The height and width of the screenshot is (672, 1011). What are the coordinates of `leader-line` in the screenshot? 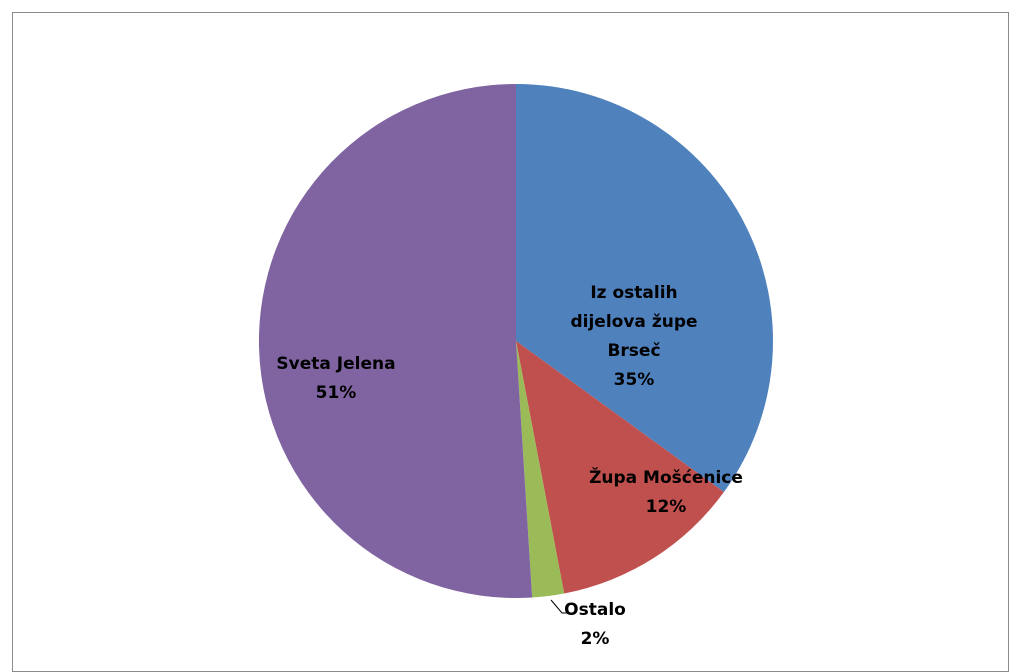 It's located at (562, 606).